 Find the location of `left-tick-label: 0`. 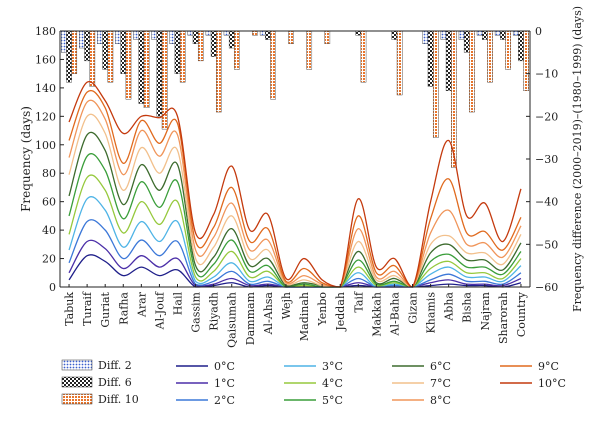

left-tick-label: 0 is located at coordinates (52, 287).